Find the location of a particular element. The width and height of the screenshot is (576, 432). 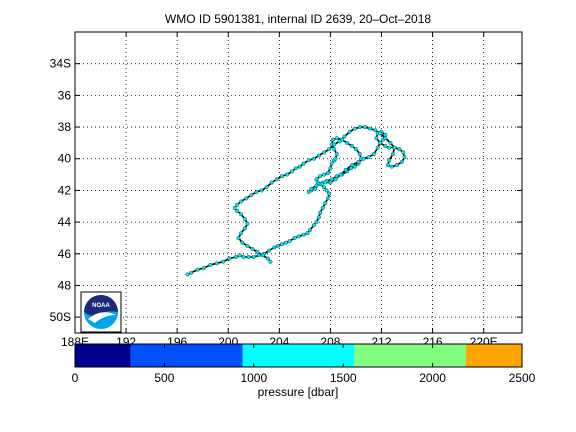

logo-text: NOAA is located at coordinates (101, 306).